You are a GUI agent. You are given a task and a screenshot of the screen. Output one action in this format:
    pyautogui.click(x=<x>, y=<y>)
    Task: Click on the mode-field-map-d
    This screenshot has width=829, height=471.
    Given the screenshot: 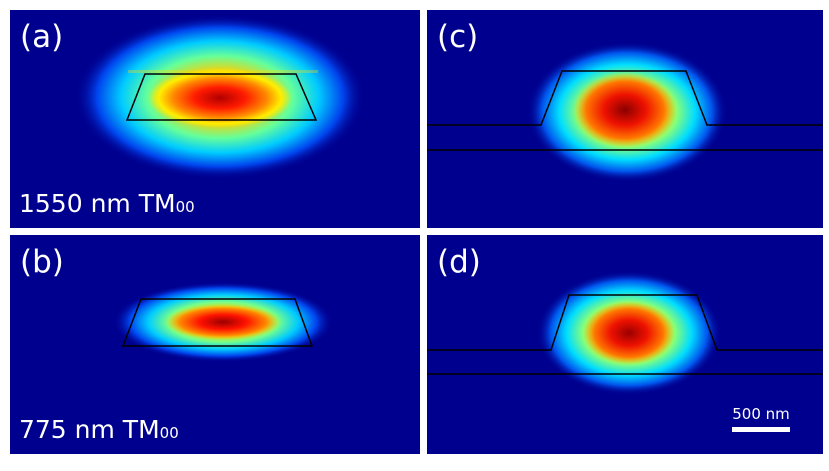 What is the action you would take?
    pyautogui.click(x=625, y=333)
    